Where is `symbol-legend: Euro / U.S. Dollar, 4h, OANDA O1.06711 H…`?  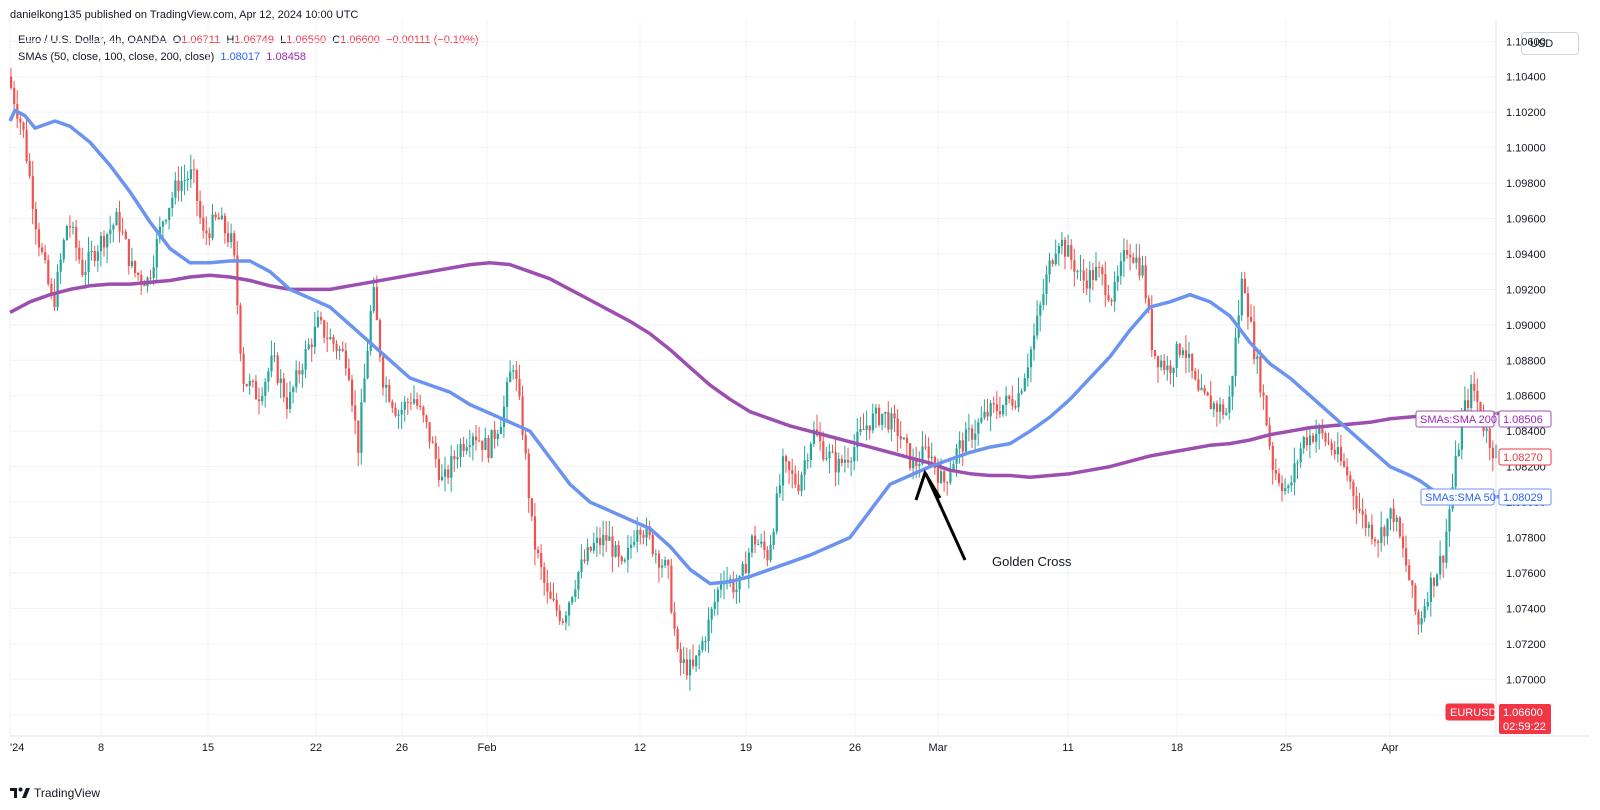 symbol-legend: Euro / U.S. Dollar, 4h, OANDA O1.06711 H… is located at coordinates (248, 40).